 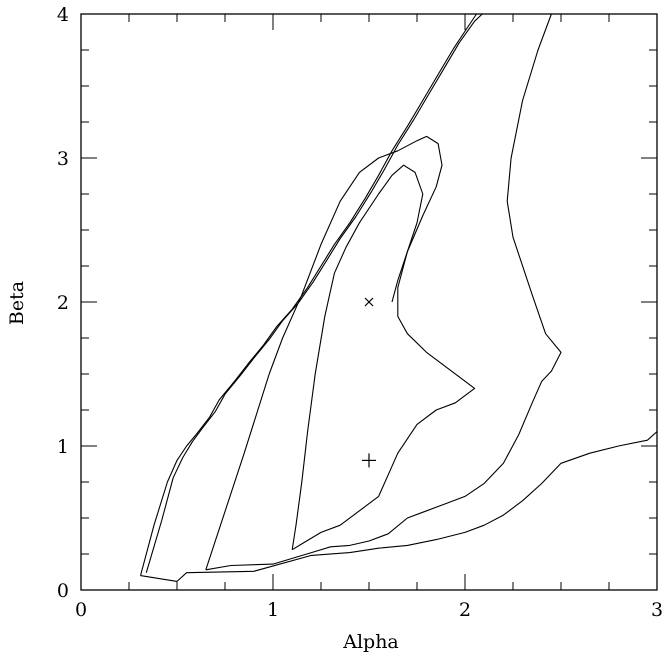 What do you see at coordinates (370, 642) in the screenshot?
I see `x-axis-label: Alpha` at bounding box center [370, 642].